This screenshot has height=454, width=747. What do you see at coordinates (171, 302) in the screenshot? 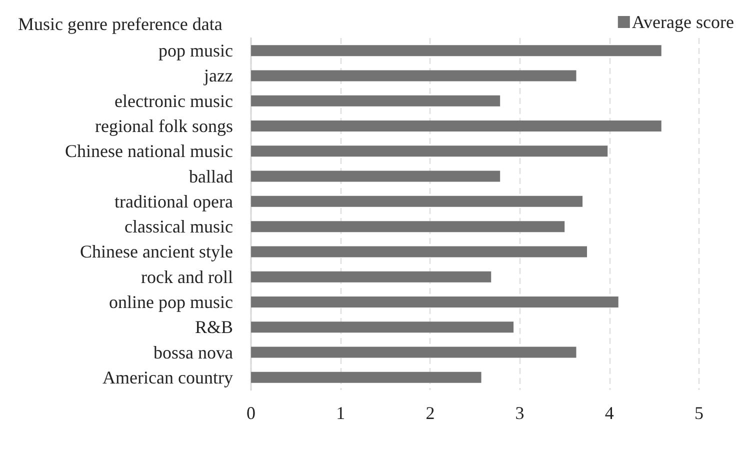
I see `y-tick-label: online pop music` at bounding box center [171, 302].